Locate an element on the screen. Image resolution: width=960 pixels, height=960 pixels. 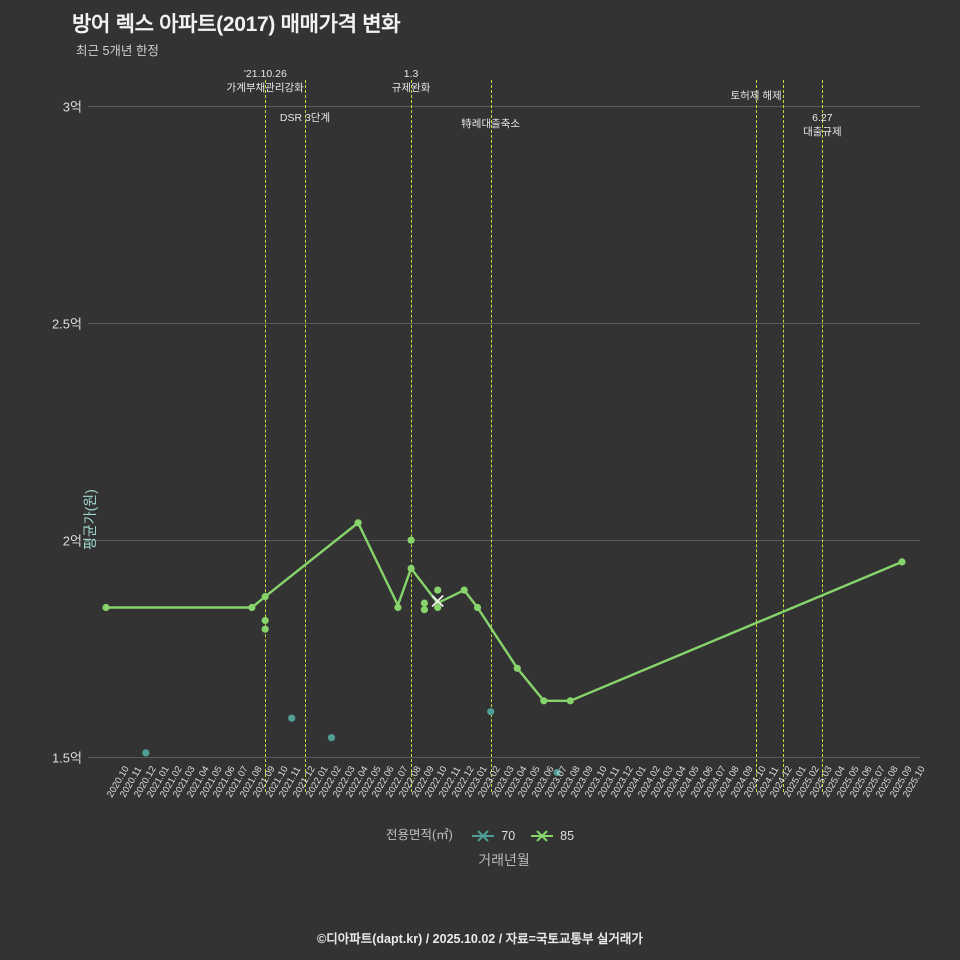
legend-label: 70 is located at coordinates (508, 835).